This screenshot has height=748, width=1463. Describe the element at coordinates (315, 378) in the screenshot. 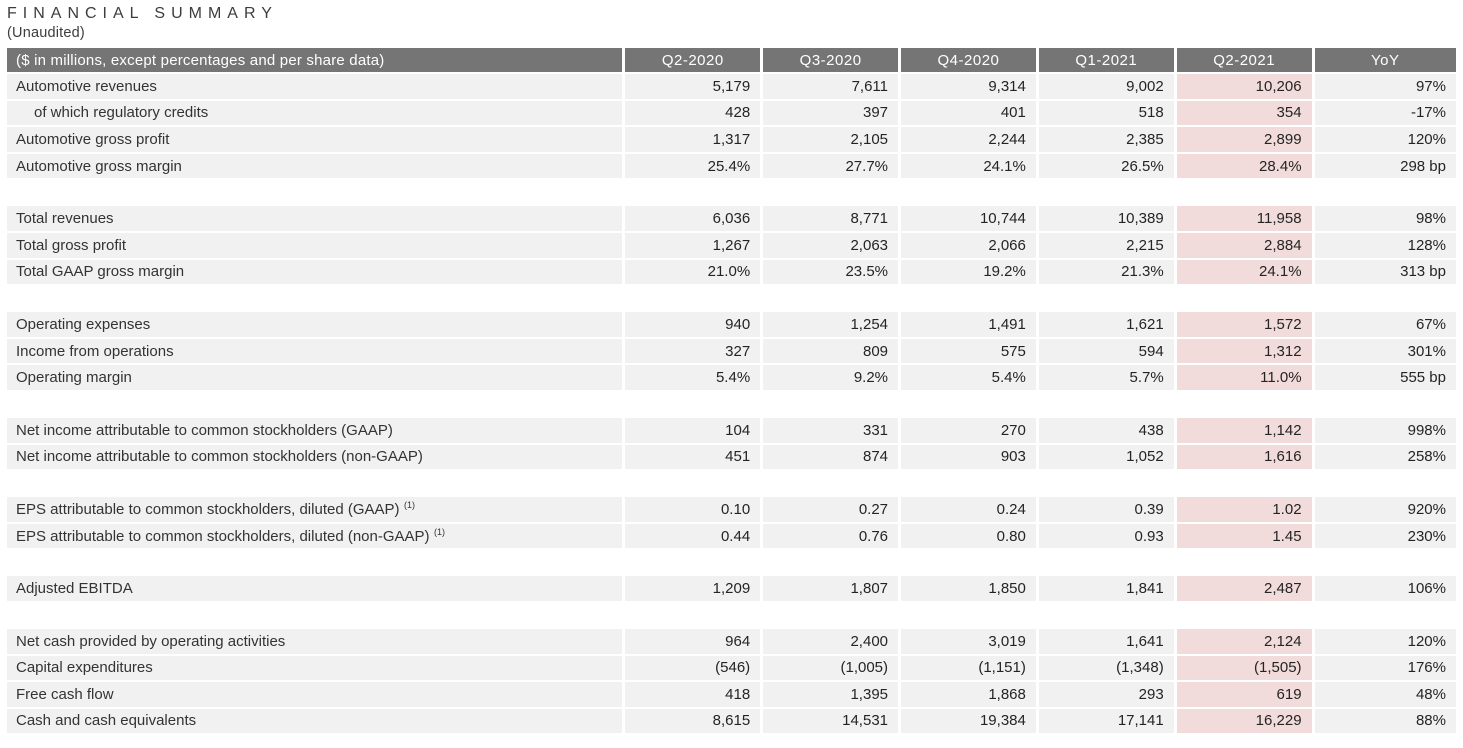

I see `row-label: Operating margin` at that location.